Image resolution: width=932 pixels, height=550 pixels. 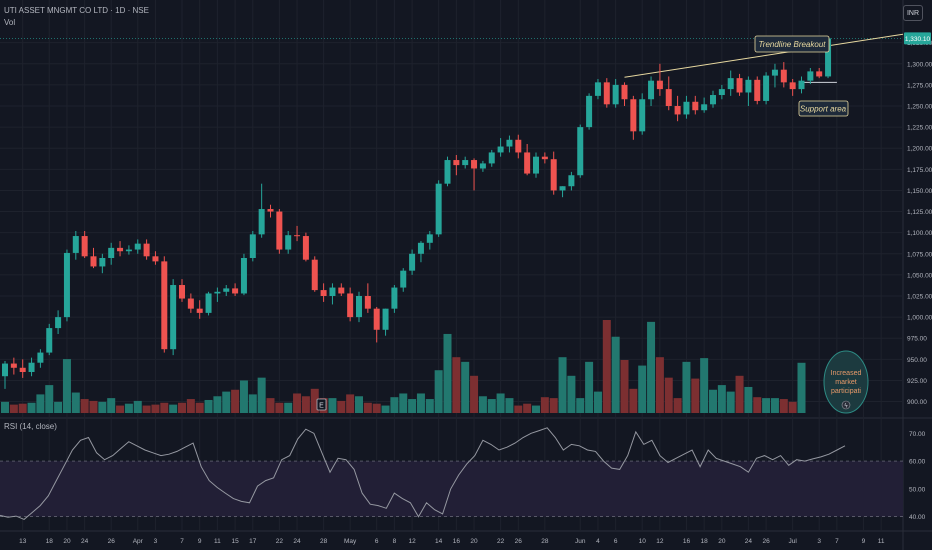 What do you see at coordinates (919, 318) in the screenshot?
I see `price-tick-label: 1,000.00` at bounding box center [919, 318].